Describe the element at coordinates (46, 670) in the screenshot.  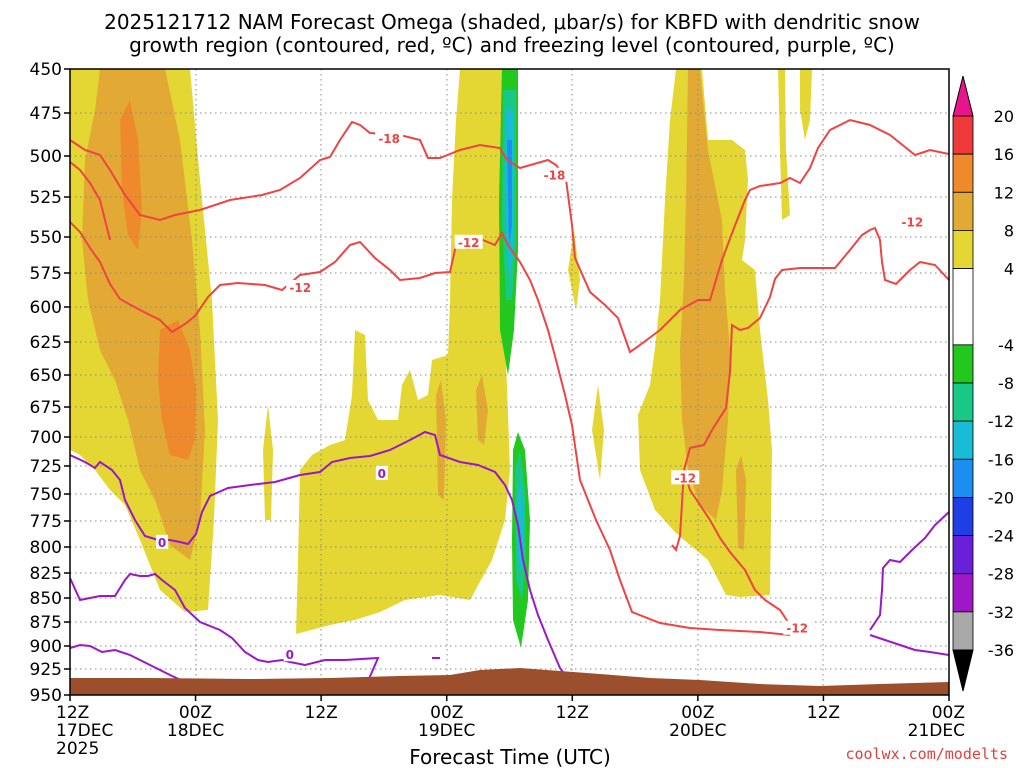
I see `y-tick-label: 925` at that location.